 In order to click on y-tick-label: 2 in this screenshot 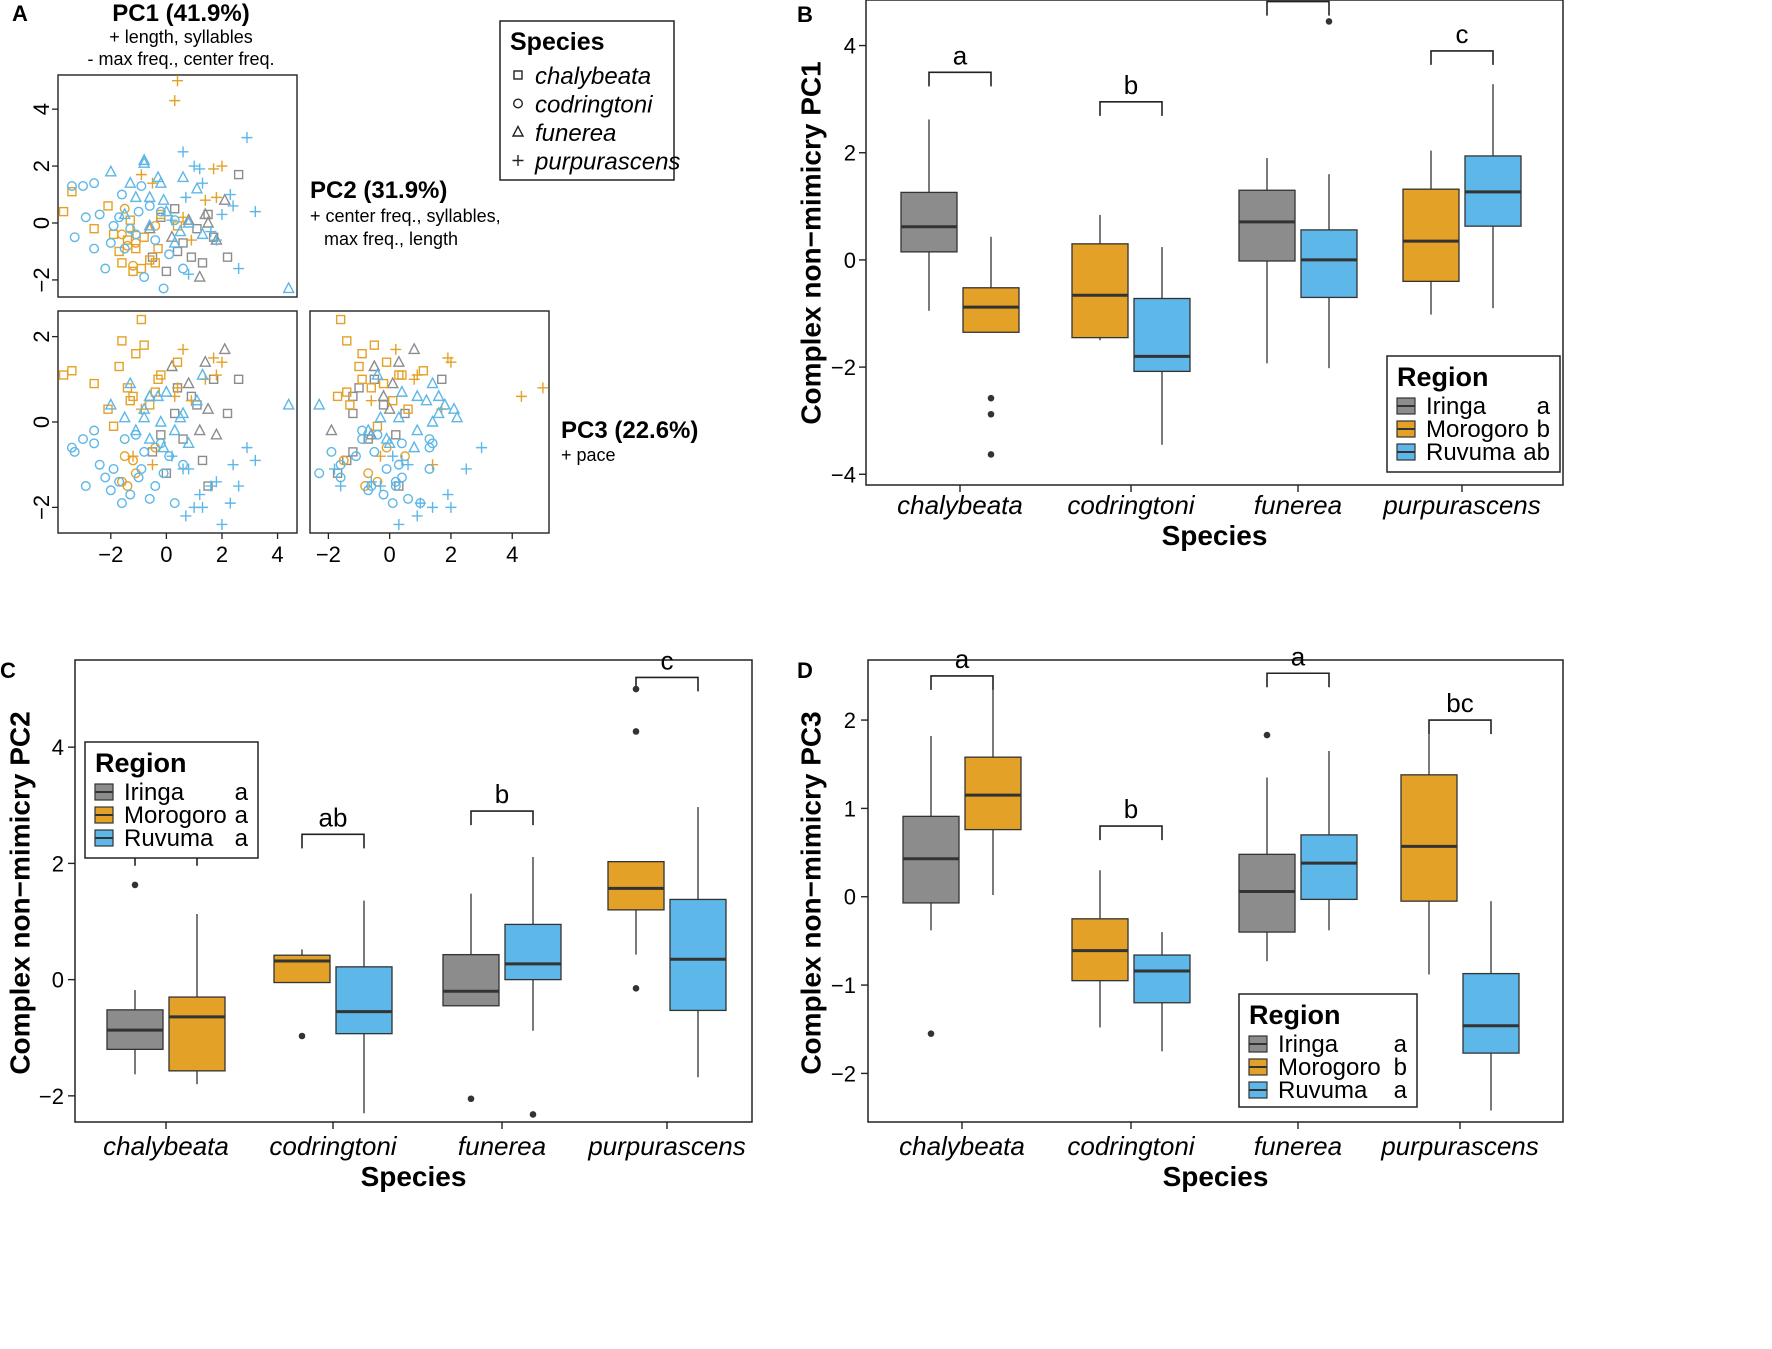, I will do `click(58, 863)`.